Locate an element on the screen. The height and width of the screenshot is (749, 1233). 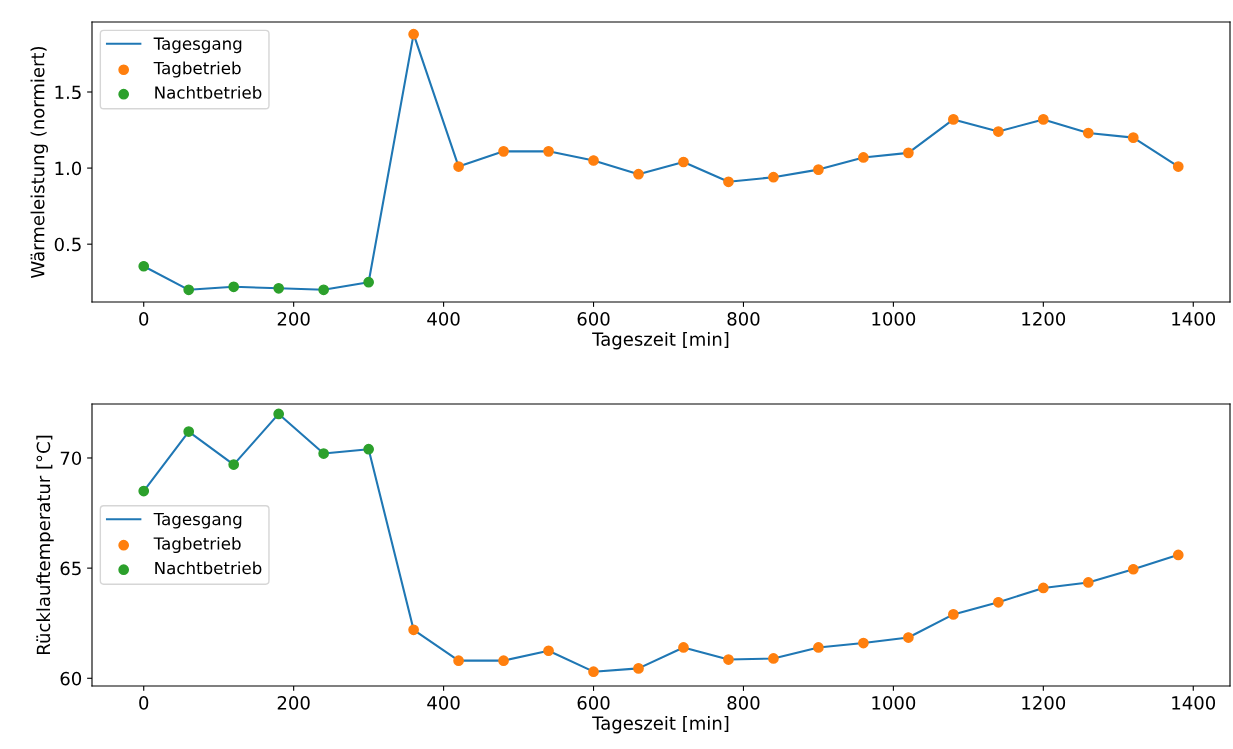
y-tick-label: 65 is located at coordinates (70, 568).